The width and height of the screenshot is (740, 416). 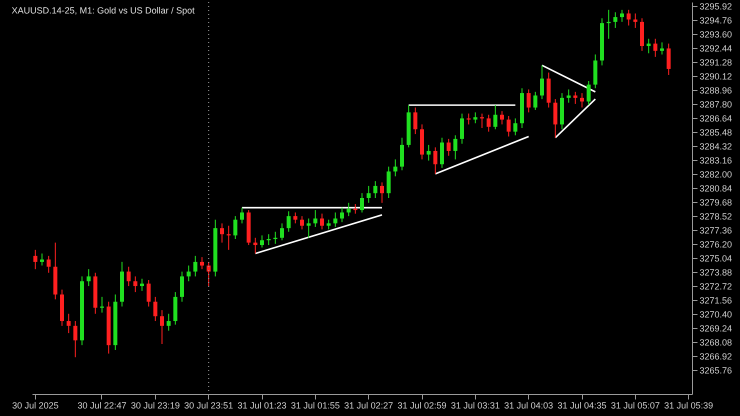 I want to click on y-tick-label: 3294.76, so click(x=716, y=20).